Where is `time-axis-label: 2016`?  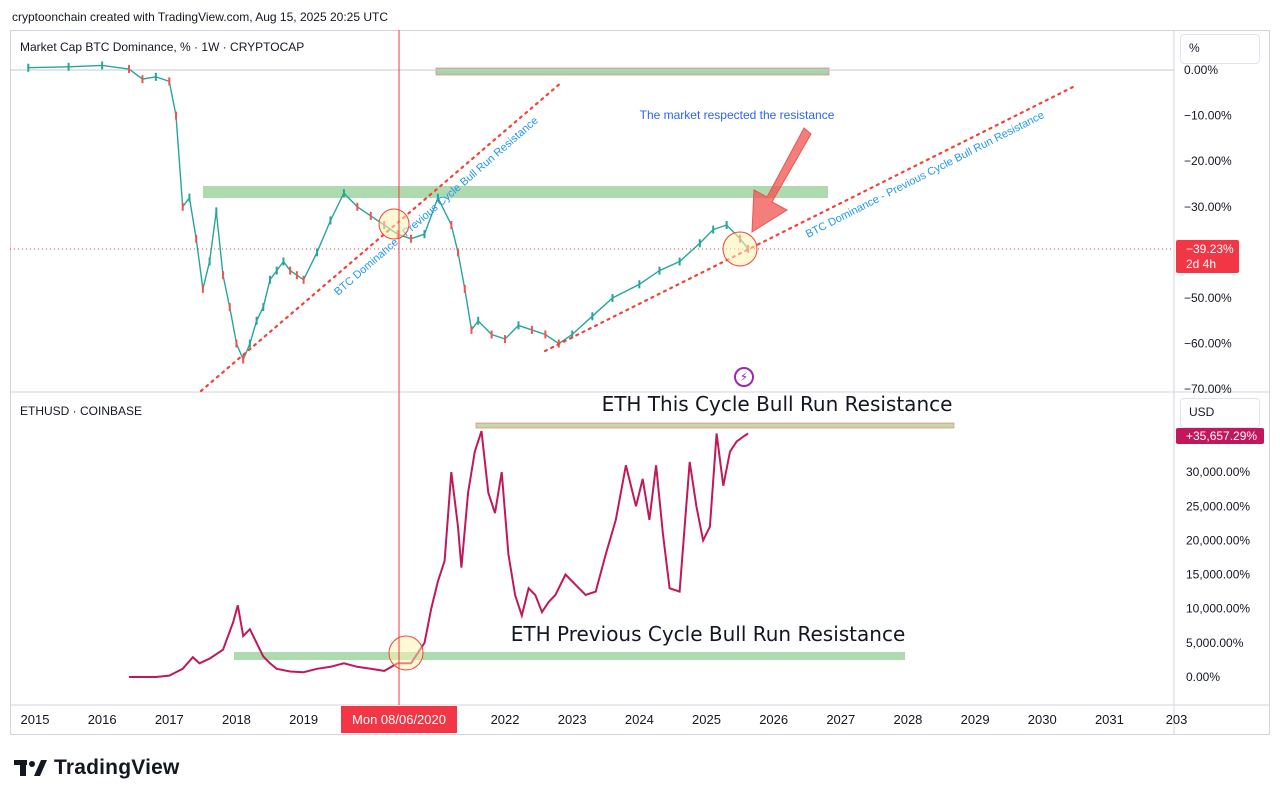
time-axis-label: 2016 is located at coordinates (102, 719).